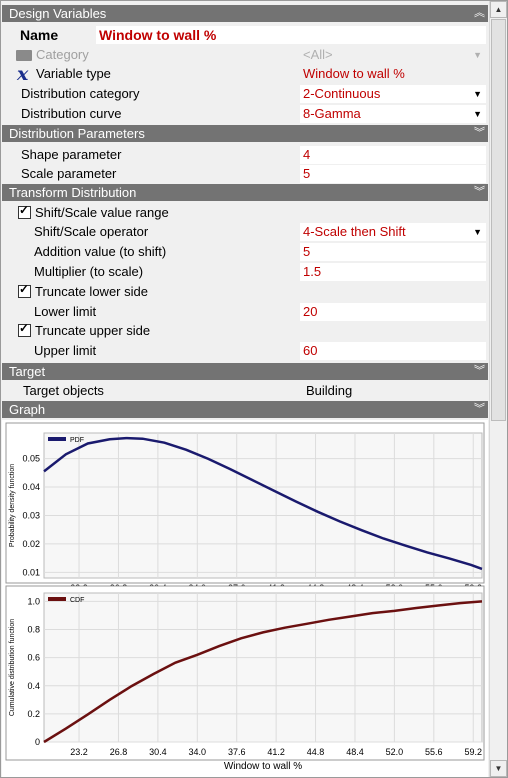  What do you see at coordinates (102, 212) in the screenshot?
I see `shift-scale-label: Shift/Scale value range` at bounding box center [102, 212].